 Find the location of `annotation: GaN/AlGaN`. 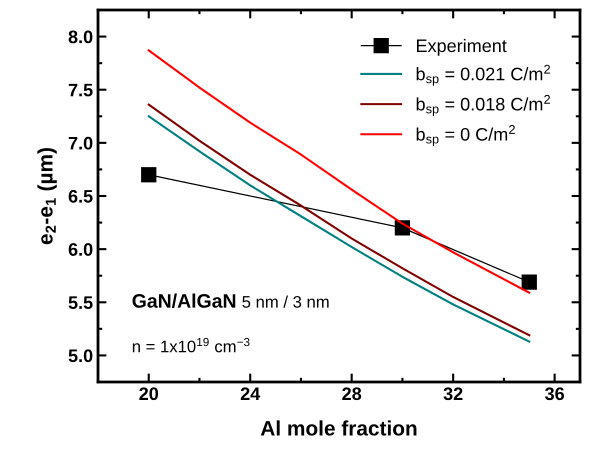

annotation: GaN/AlGaN is located at coordinates (184, 301).